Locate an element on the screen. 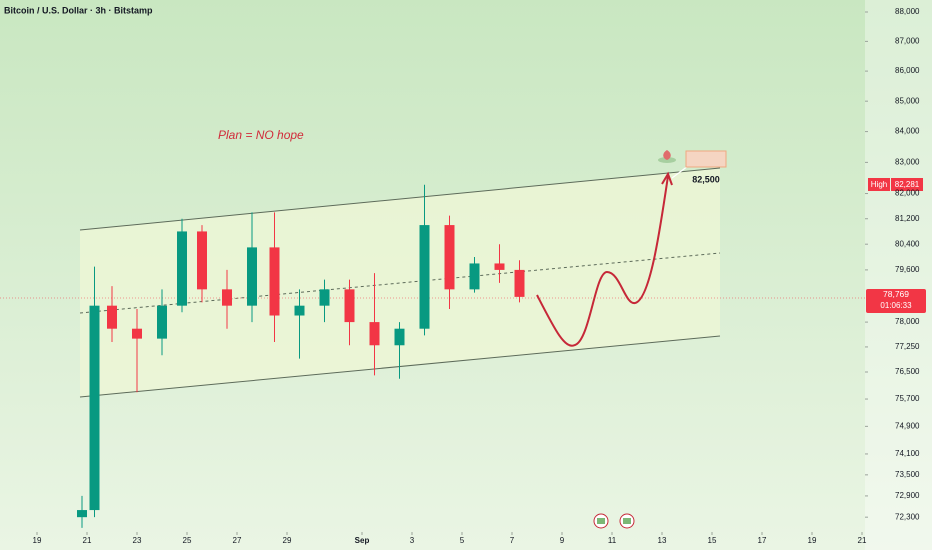  y-tick-label: 73,500 is located at coordinates (907, 474).